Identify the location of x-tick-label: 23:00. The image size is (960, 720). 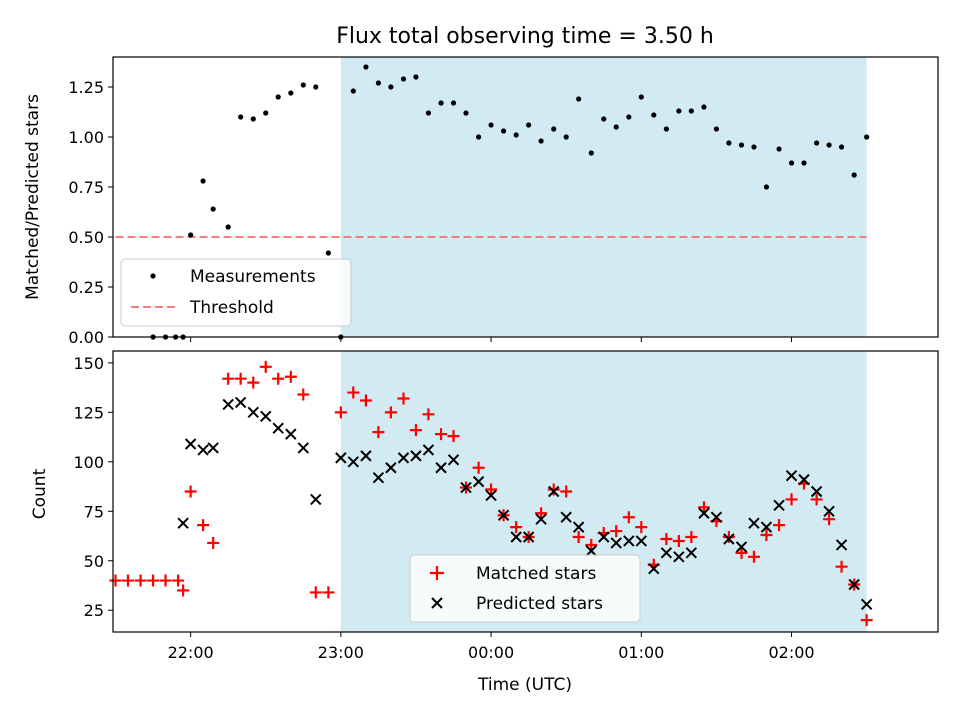
(341, 652).